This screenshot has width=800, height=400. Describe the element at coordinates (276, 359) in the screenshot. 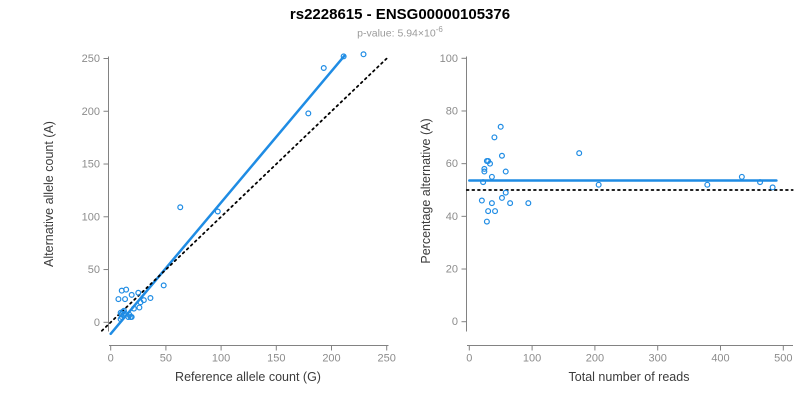

I see `x-tick-label: 150` at that location.